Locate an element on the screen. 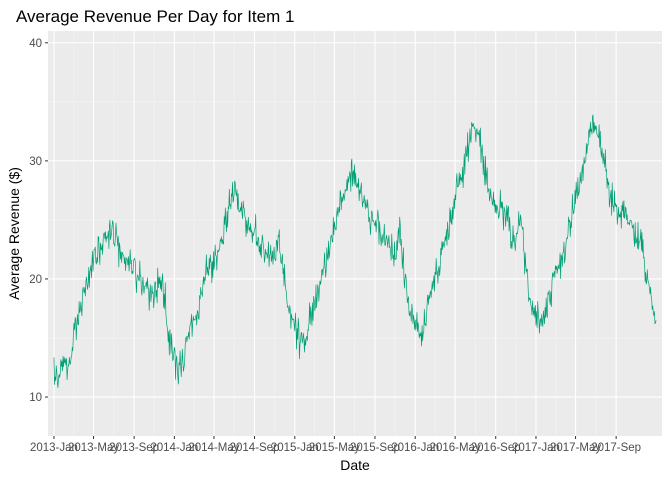 Image resolution: width=672 pixels, height=480 pixels. y-tick-label: 40 is located at coordinates (35, 44).